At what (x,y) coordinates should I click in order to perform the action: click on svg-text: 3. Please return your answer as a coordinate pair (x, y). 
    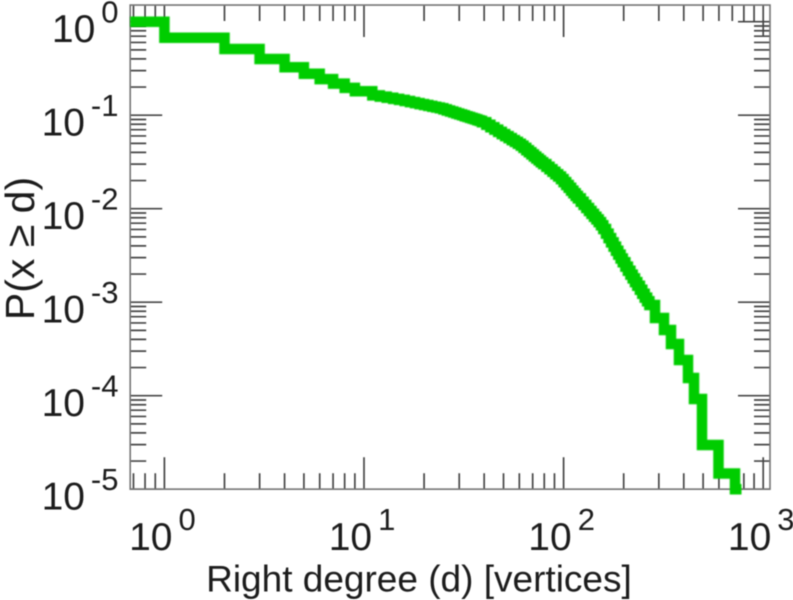
    Looking at the image, I should click on (785, 519).